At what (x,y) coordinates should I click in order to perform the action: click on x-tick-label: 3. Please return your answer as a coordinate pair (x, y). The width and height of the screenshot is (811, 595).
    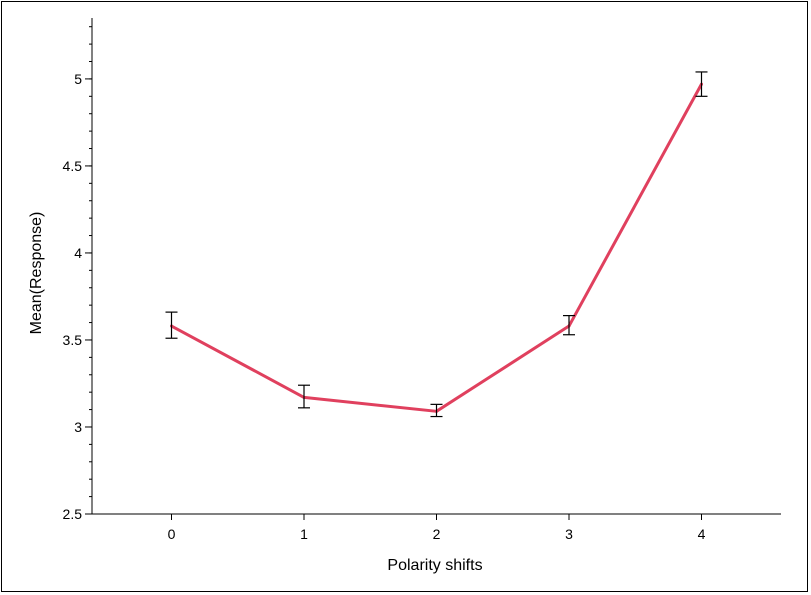
    Looking at the image, I should click on (569, 534).